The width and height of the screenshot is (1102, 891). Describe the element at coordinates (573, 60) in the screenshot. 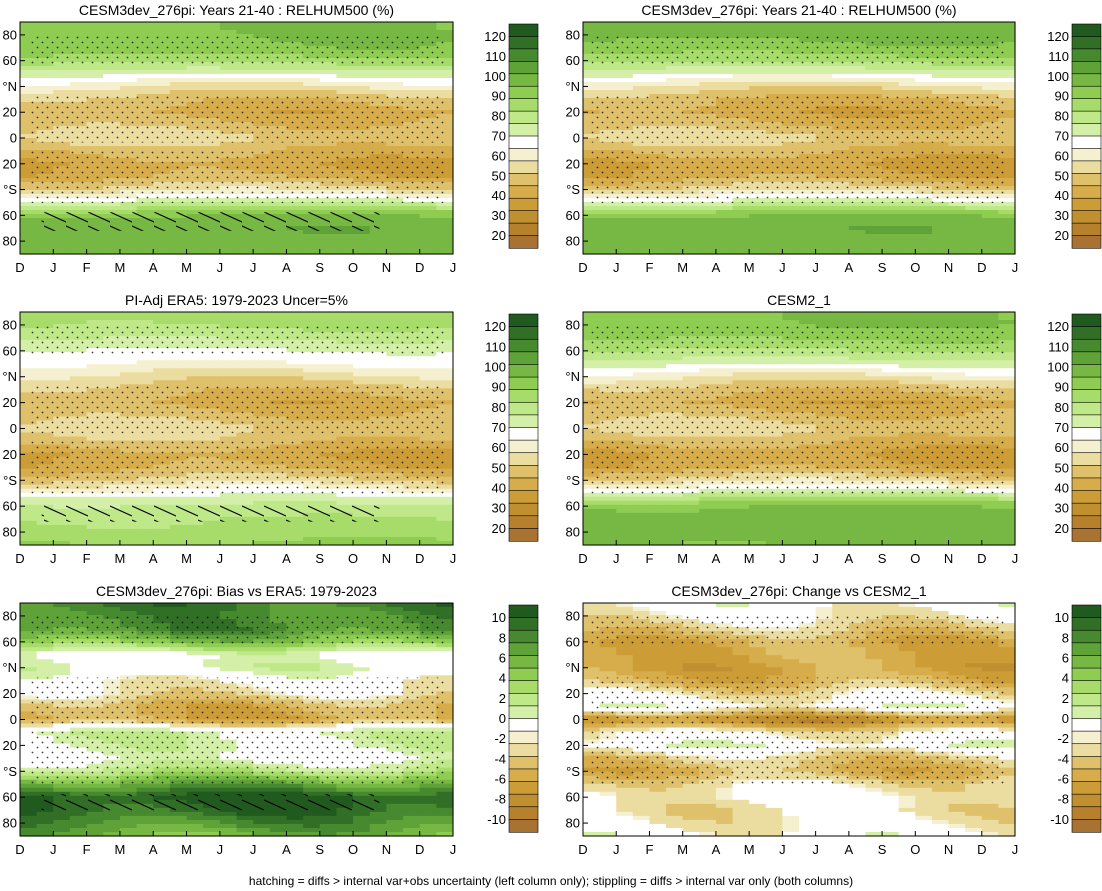

I see `y-tick-label: 60` at that location.